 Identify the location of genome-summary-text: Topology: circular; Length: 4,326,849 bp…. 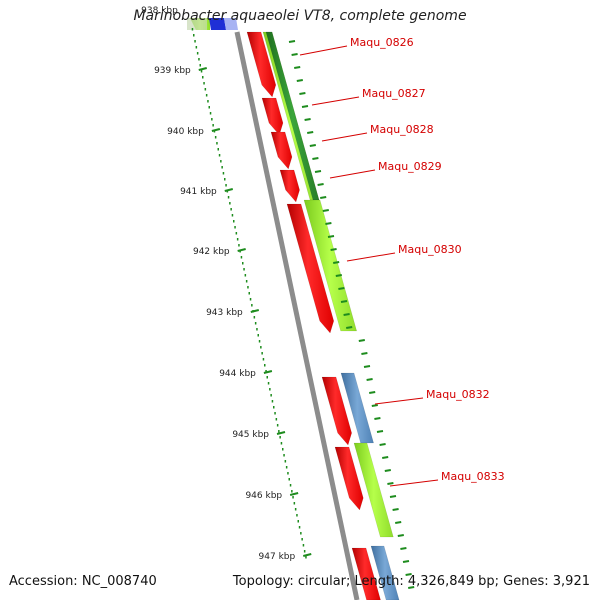
(411, 581).